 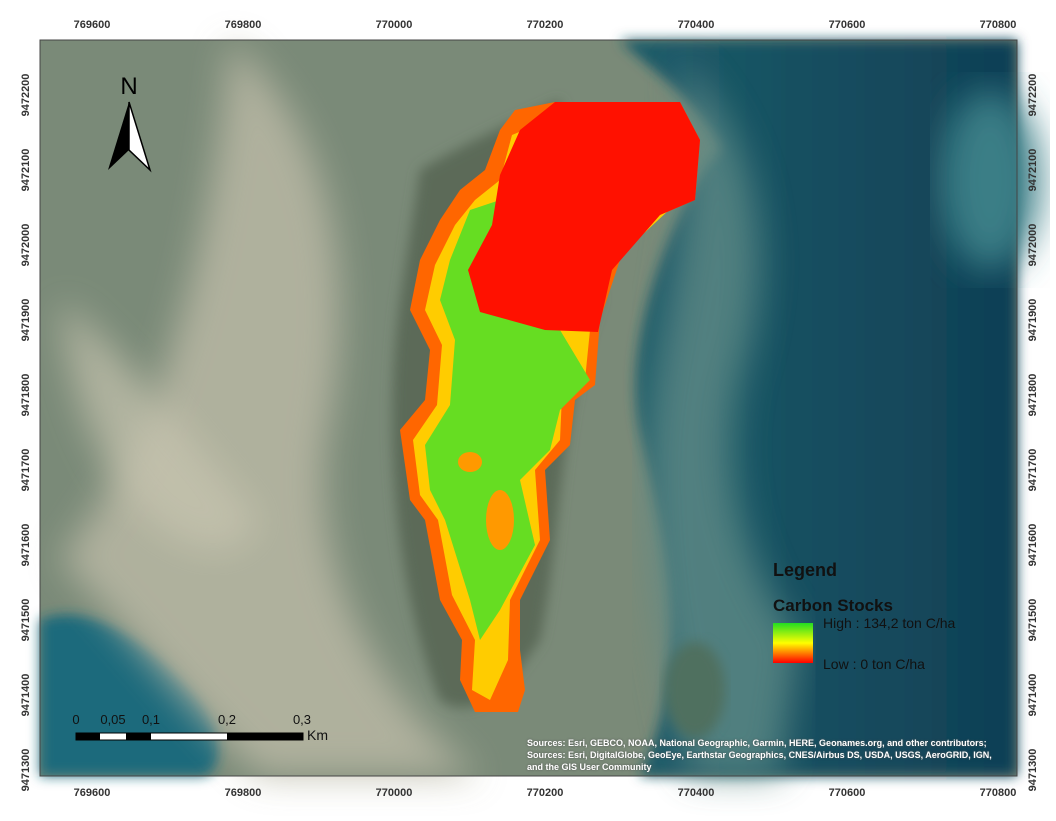 I want to click on scale-label: 0,05, so click(x=112, y=719).